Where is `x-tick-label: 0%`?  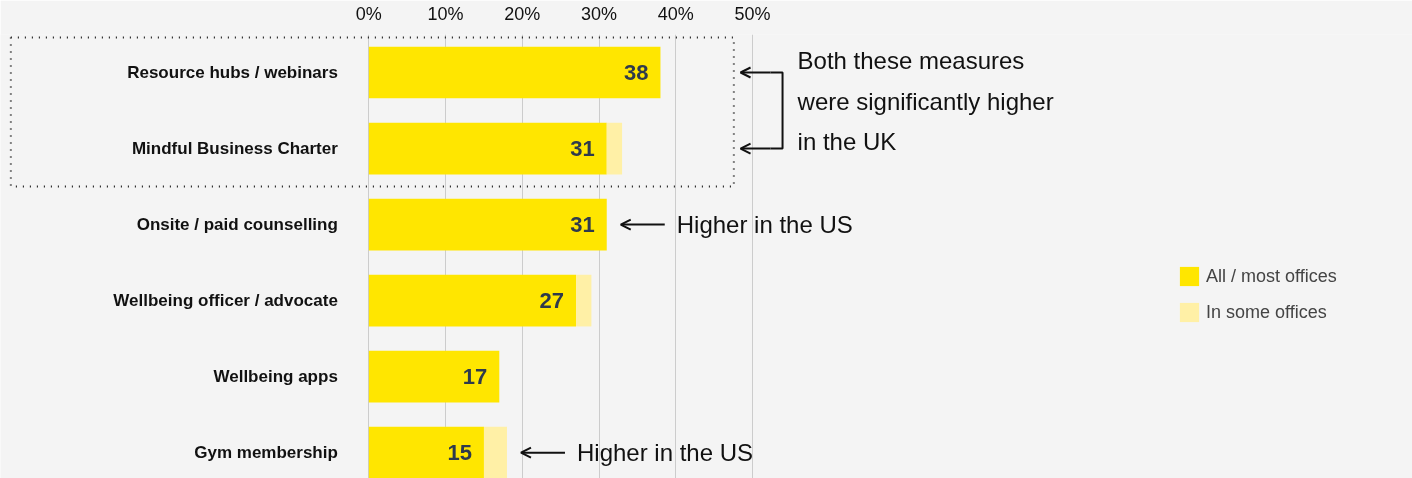
x-tick-label: 0% is located at coordinates (368, 13).